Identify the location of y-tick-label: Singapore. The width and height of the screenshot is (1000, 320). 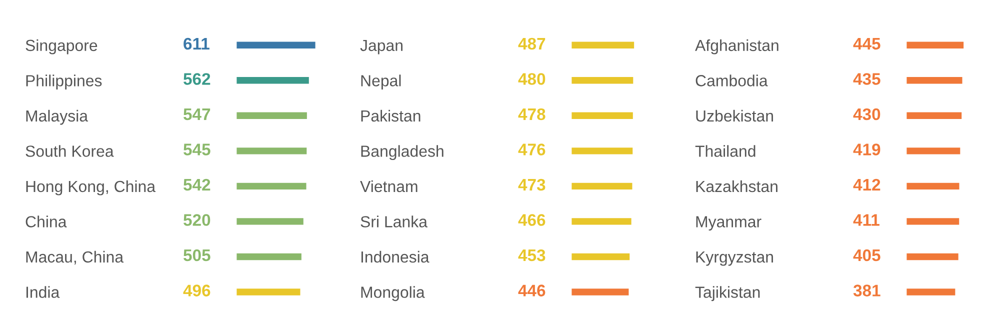
(62, 46).